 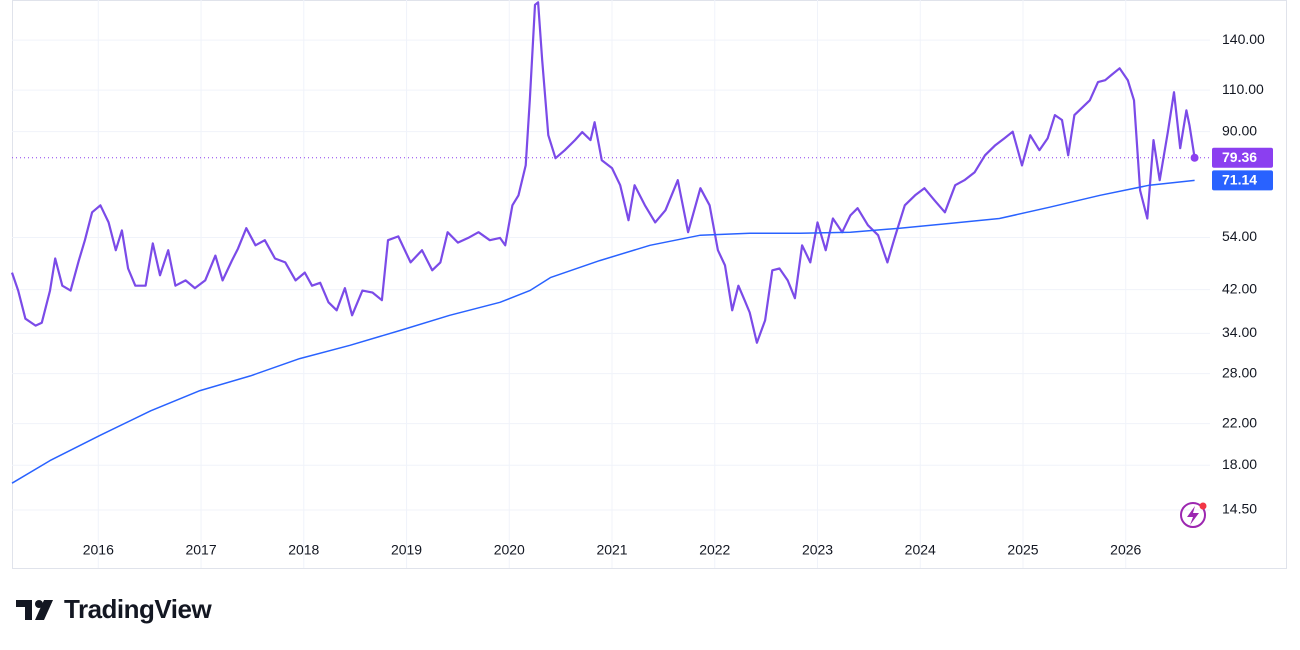 I want to click on brand-logo: TradingView, so click(x=114, y=609).